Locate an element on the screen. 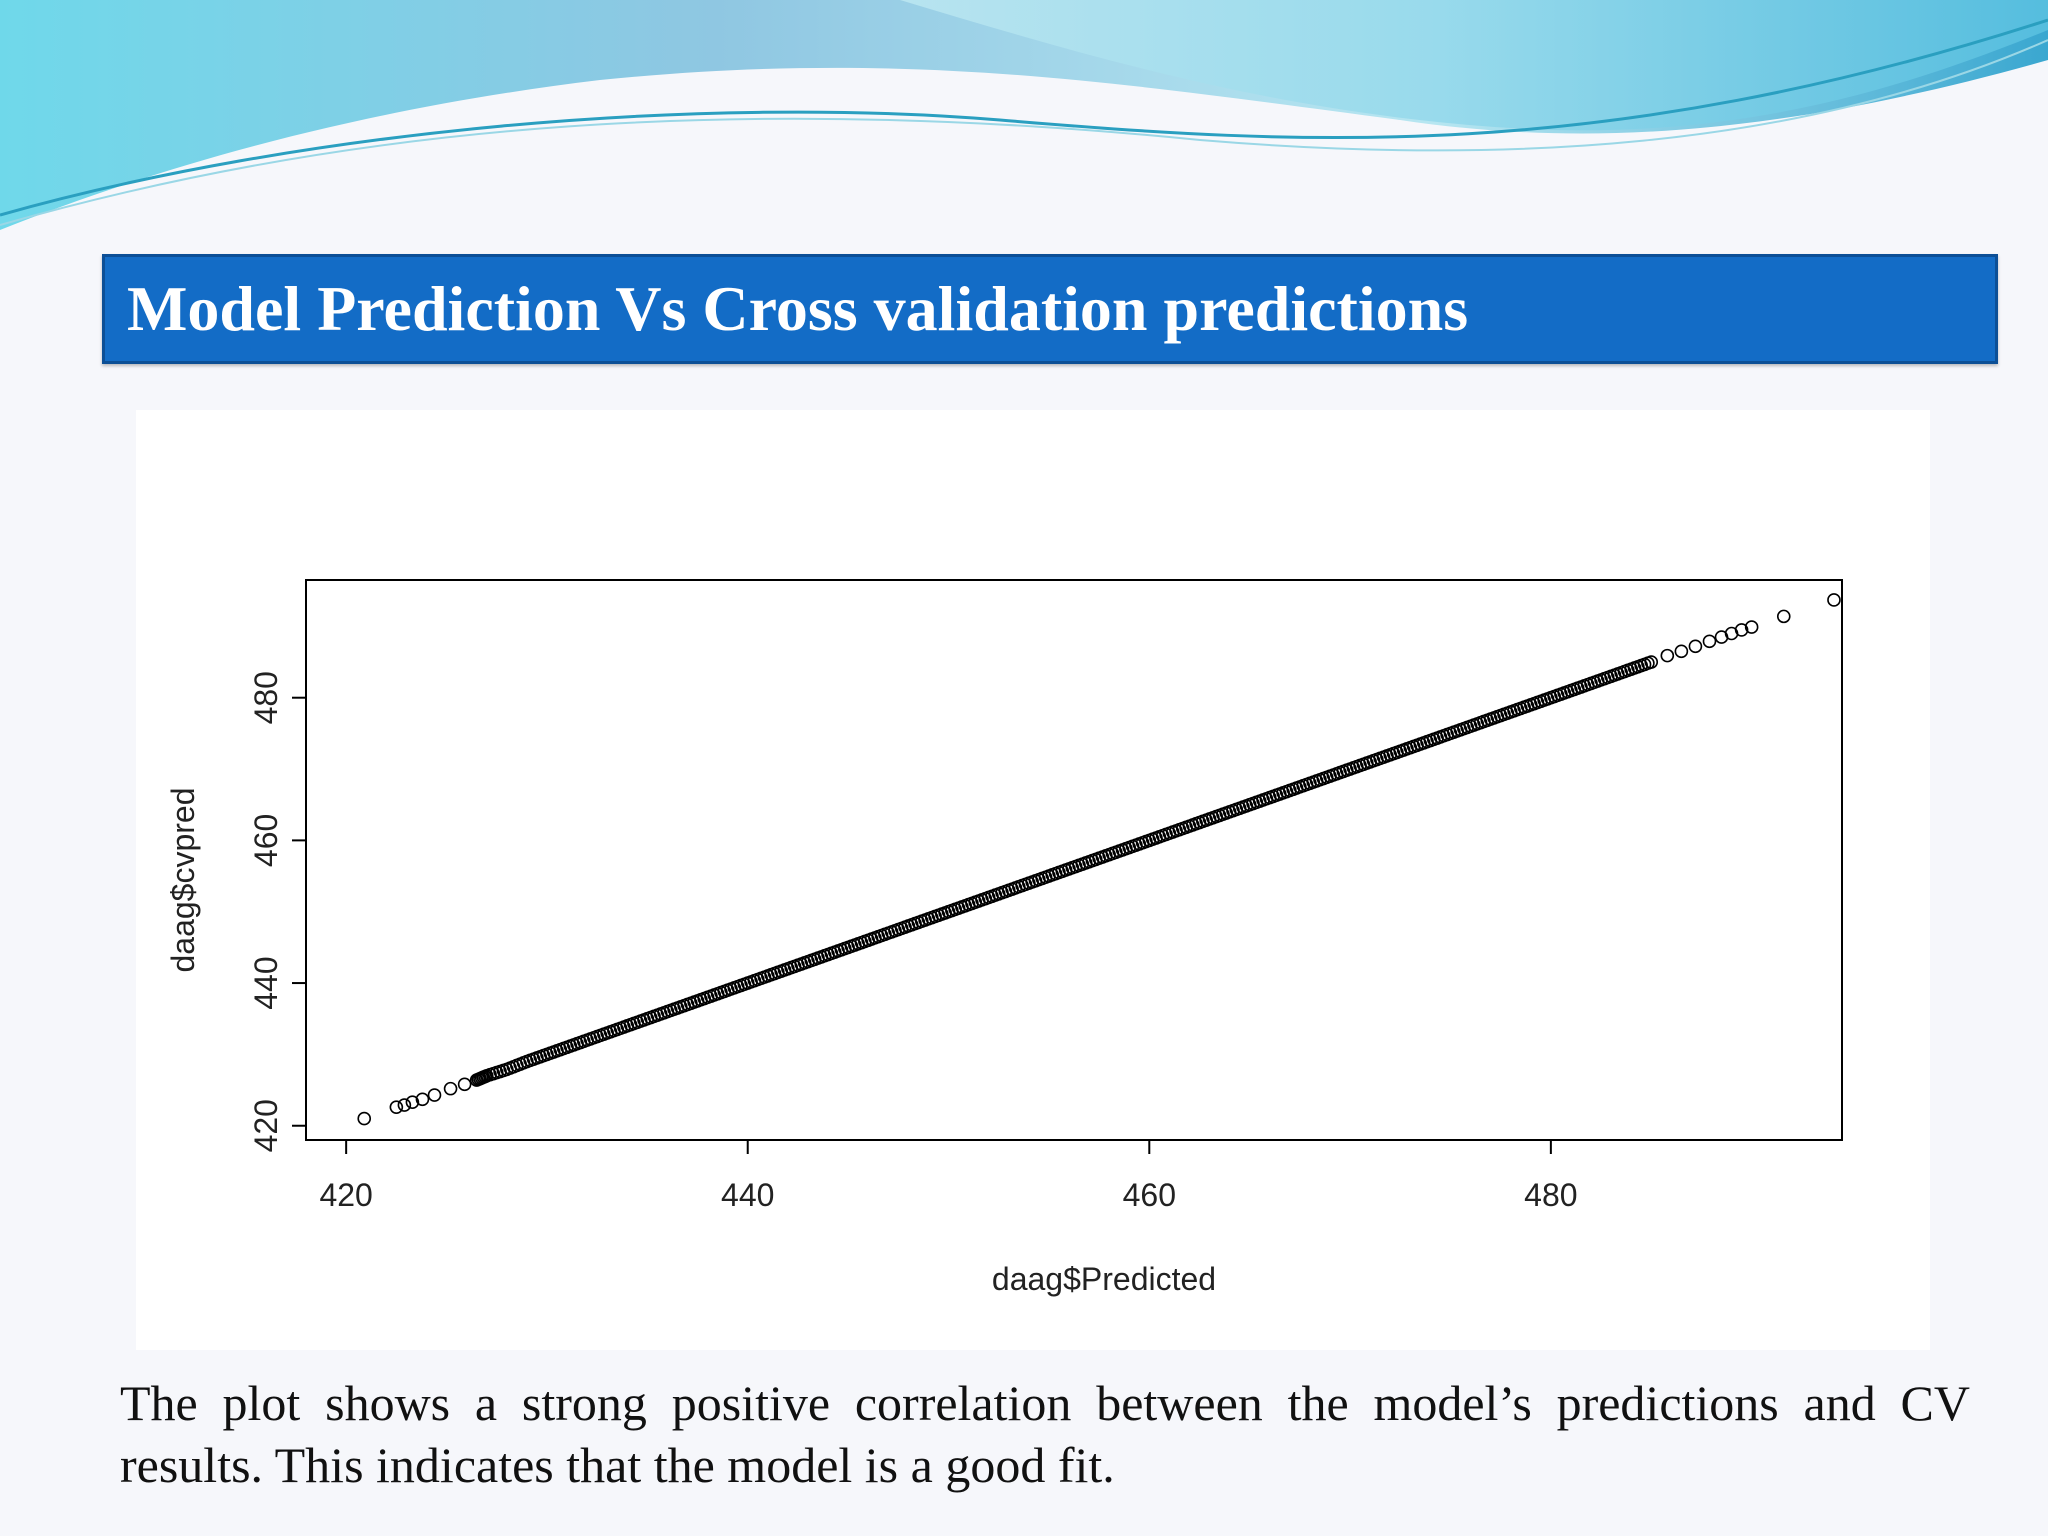 This screenshot has height=1536, width=2048. x-tick-label: 480 is located at coordinates (1550, 1195).